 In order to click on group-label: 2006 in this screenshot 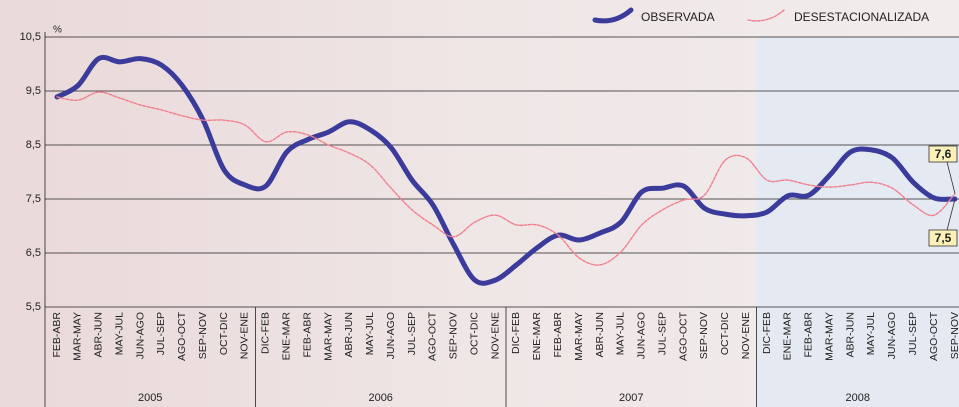, I will do `click(380, 398)`.